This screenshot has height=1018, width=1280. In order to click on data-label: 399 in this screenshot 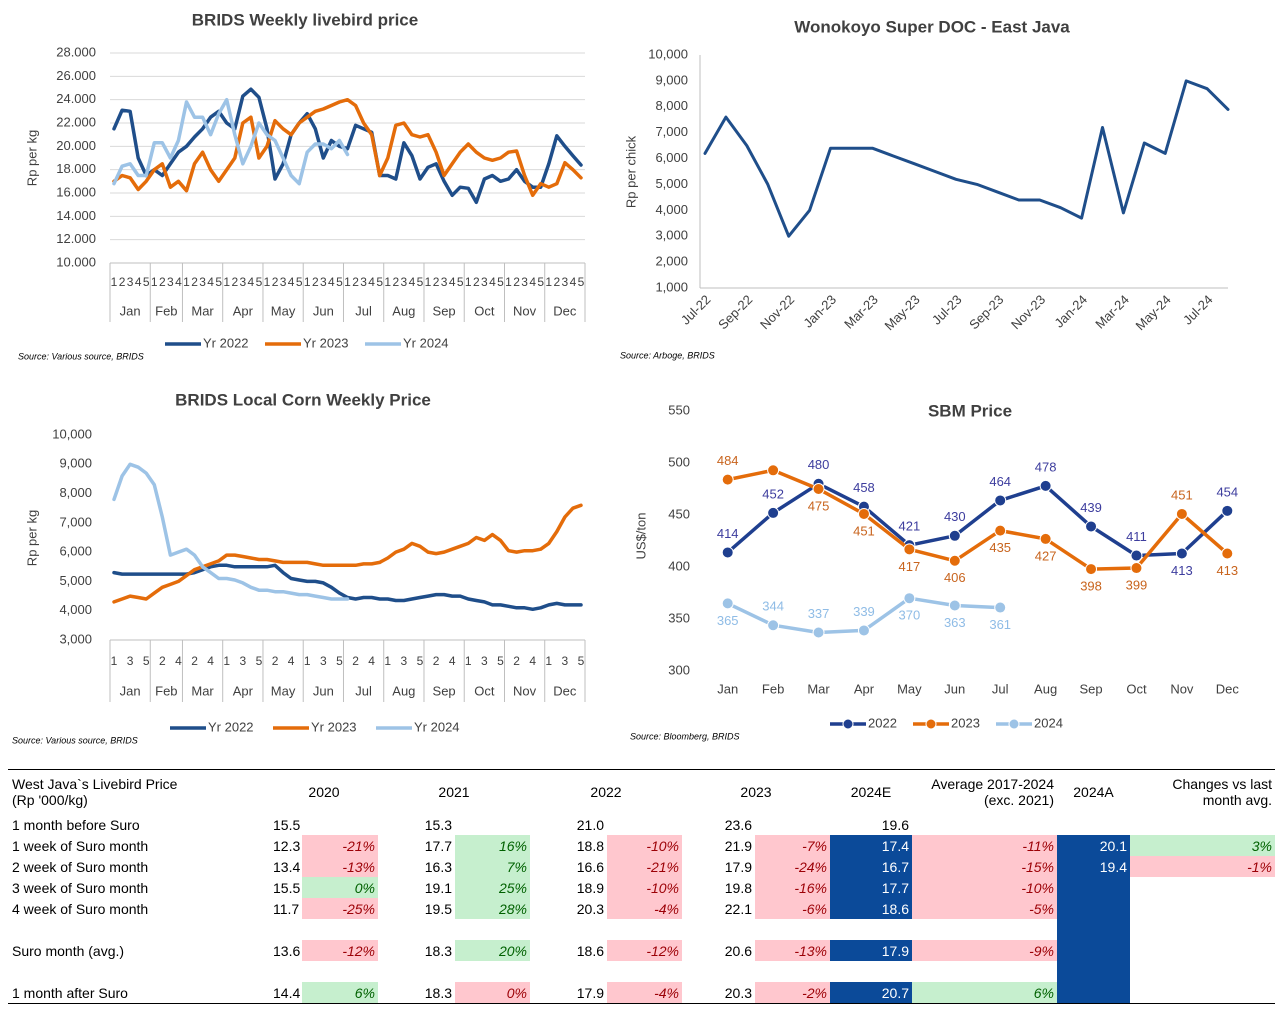, I will do `click(1137, 584)`.